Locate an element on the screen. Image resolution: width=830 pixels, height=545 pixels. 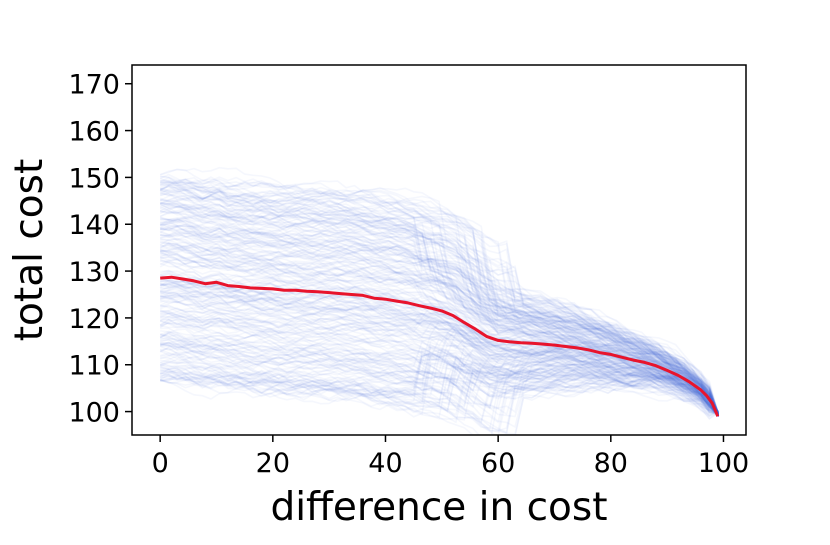
x-tick-label: 60 is located at coordinates (498, 463).